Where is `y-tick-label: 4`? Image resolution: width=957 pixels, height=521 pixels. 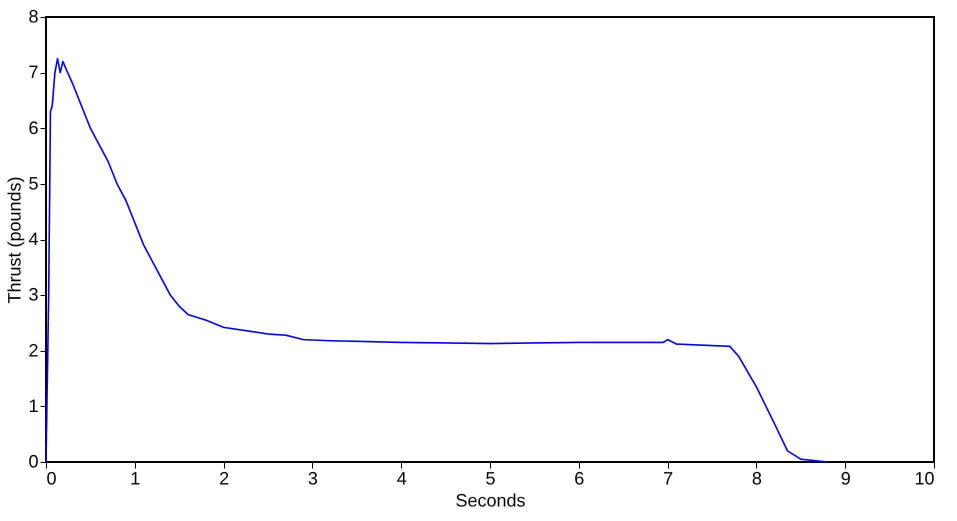 y-tick-label: 4 is located at coordinates (33, 239).